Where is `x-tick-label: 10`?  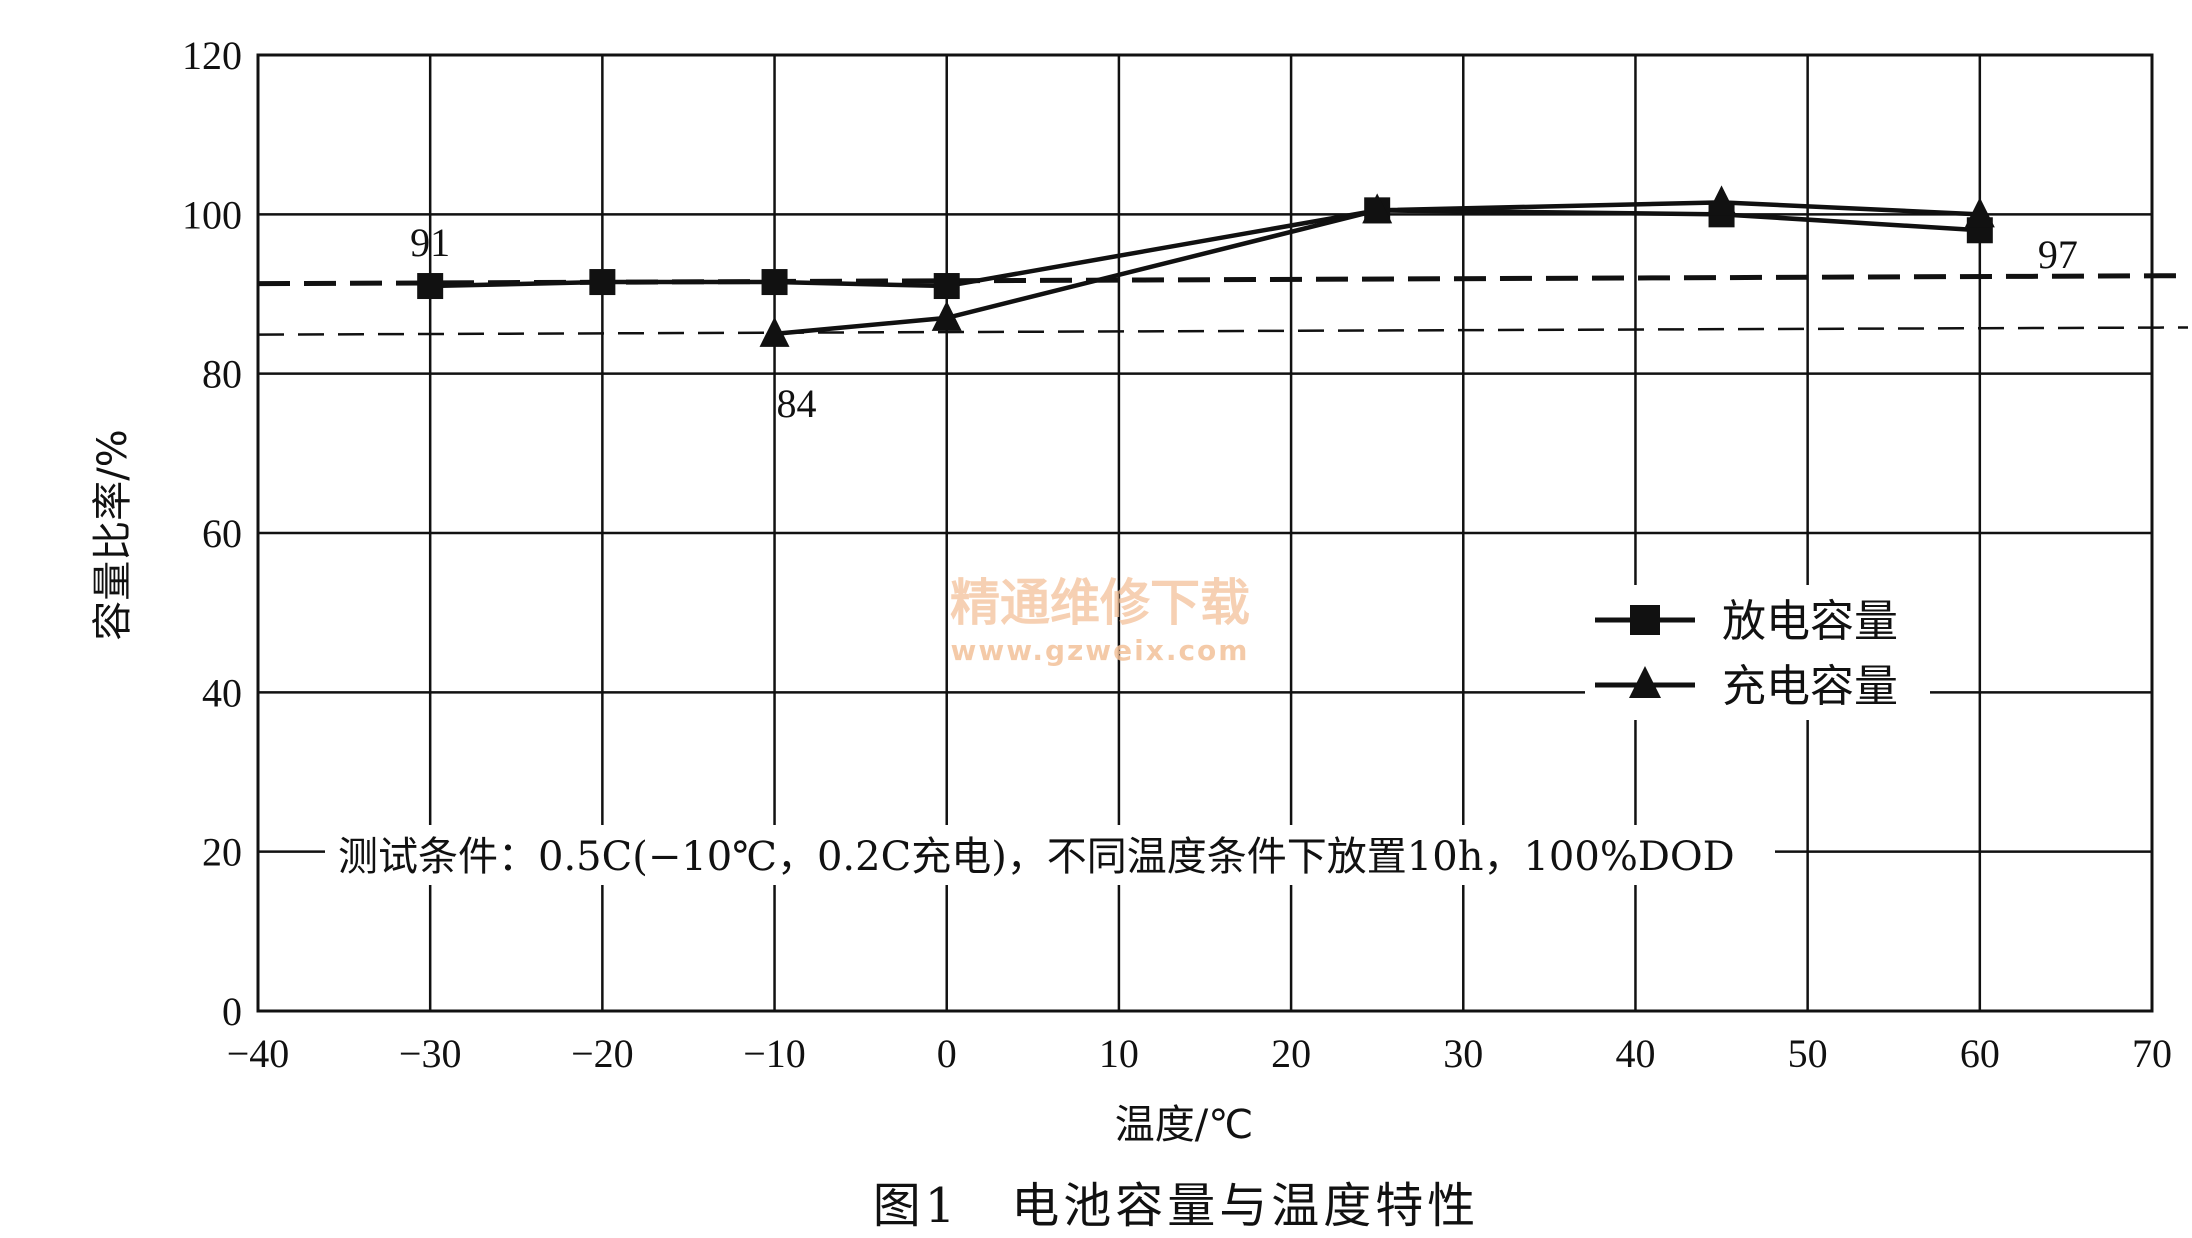
x-tick-label: 10 is located at coordinates (1119, 1053).